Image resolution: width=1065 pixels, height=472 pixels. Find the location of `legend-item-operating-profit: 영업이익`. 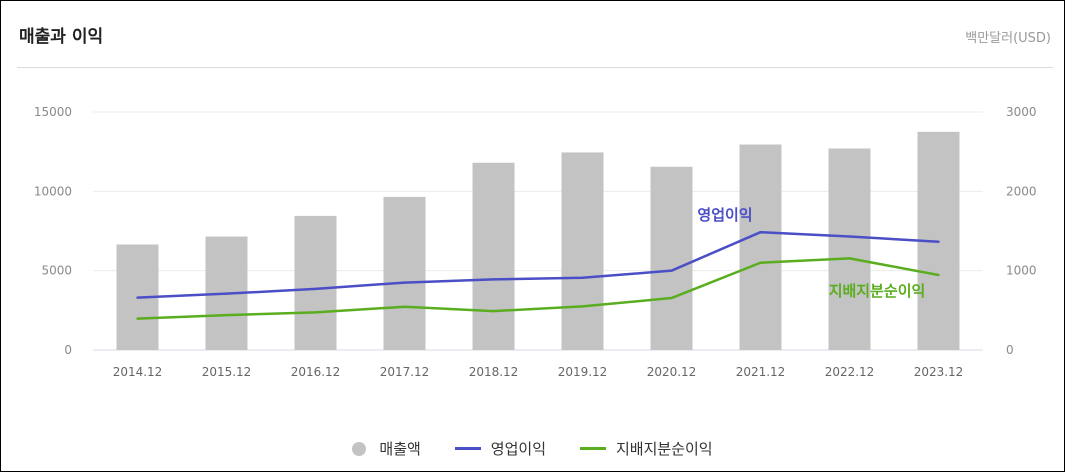

legend-item-operating-profit: 영업이익 is located at coordinates (500, 448).